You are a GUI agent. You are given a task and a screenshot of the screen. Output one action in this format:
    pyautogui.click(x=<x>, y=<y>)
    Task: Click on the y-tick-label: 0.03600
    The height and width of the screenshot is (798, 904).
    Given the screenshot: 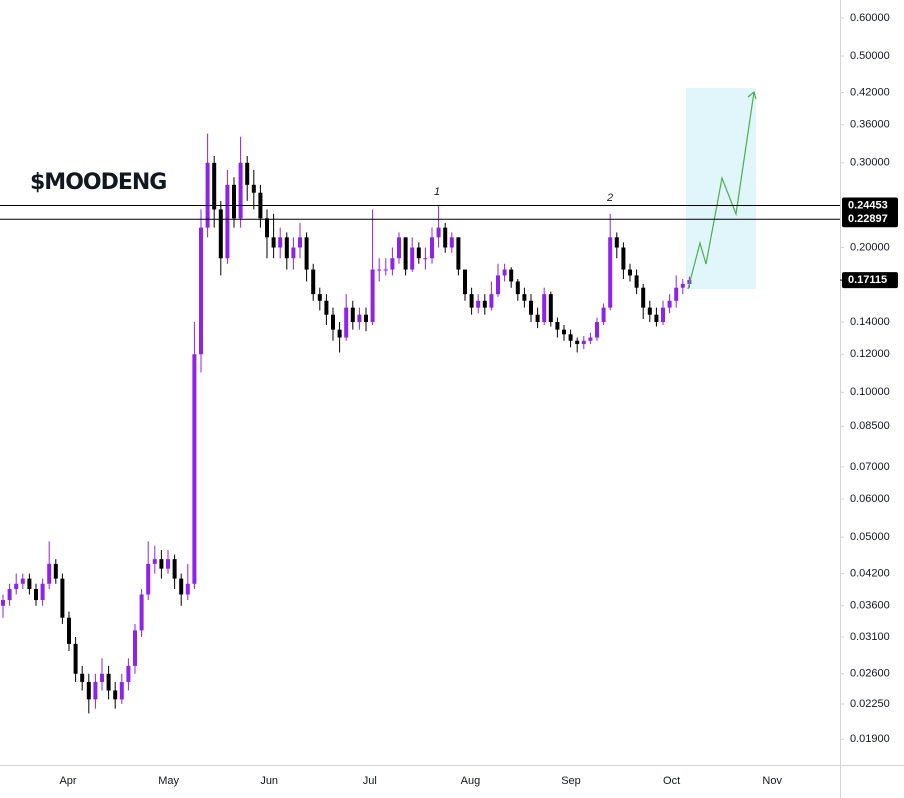 What is the action you would take?
    pyautogui.click(x=870, y=606)
    